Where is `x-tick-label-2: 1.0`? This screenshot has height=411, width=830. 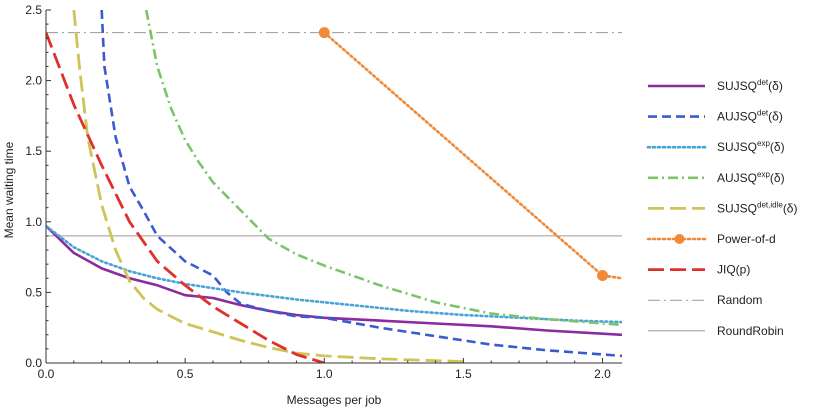 x-tick-label-2: 1.0 is located at coordinates (324, 374).